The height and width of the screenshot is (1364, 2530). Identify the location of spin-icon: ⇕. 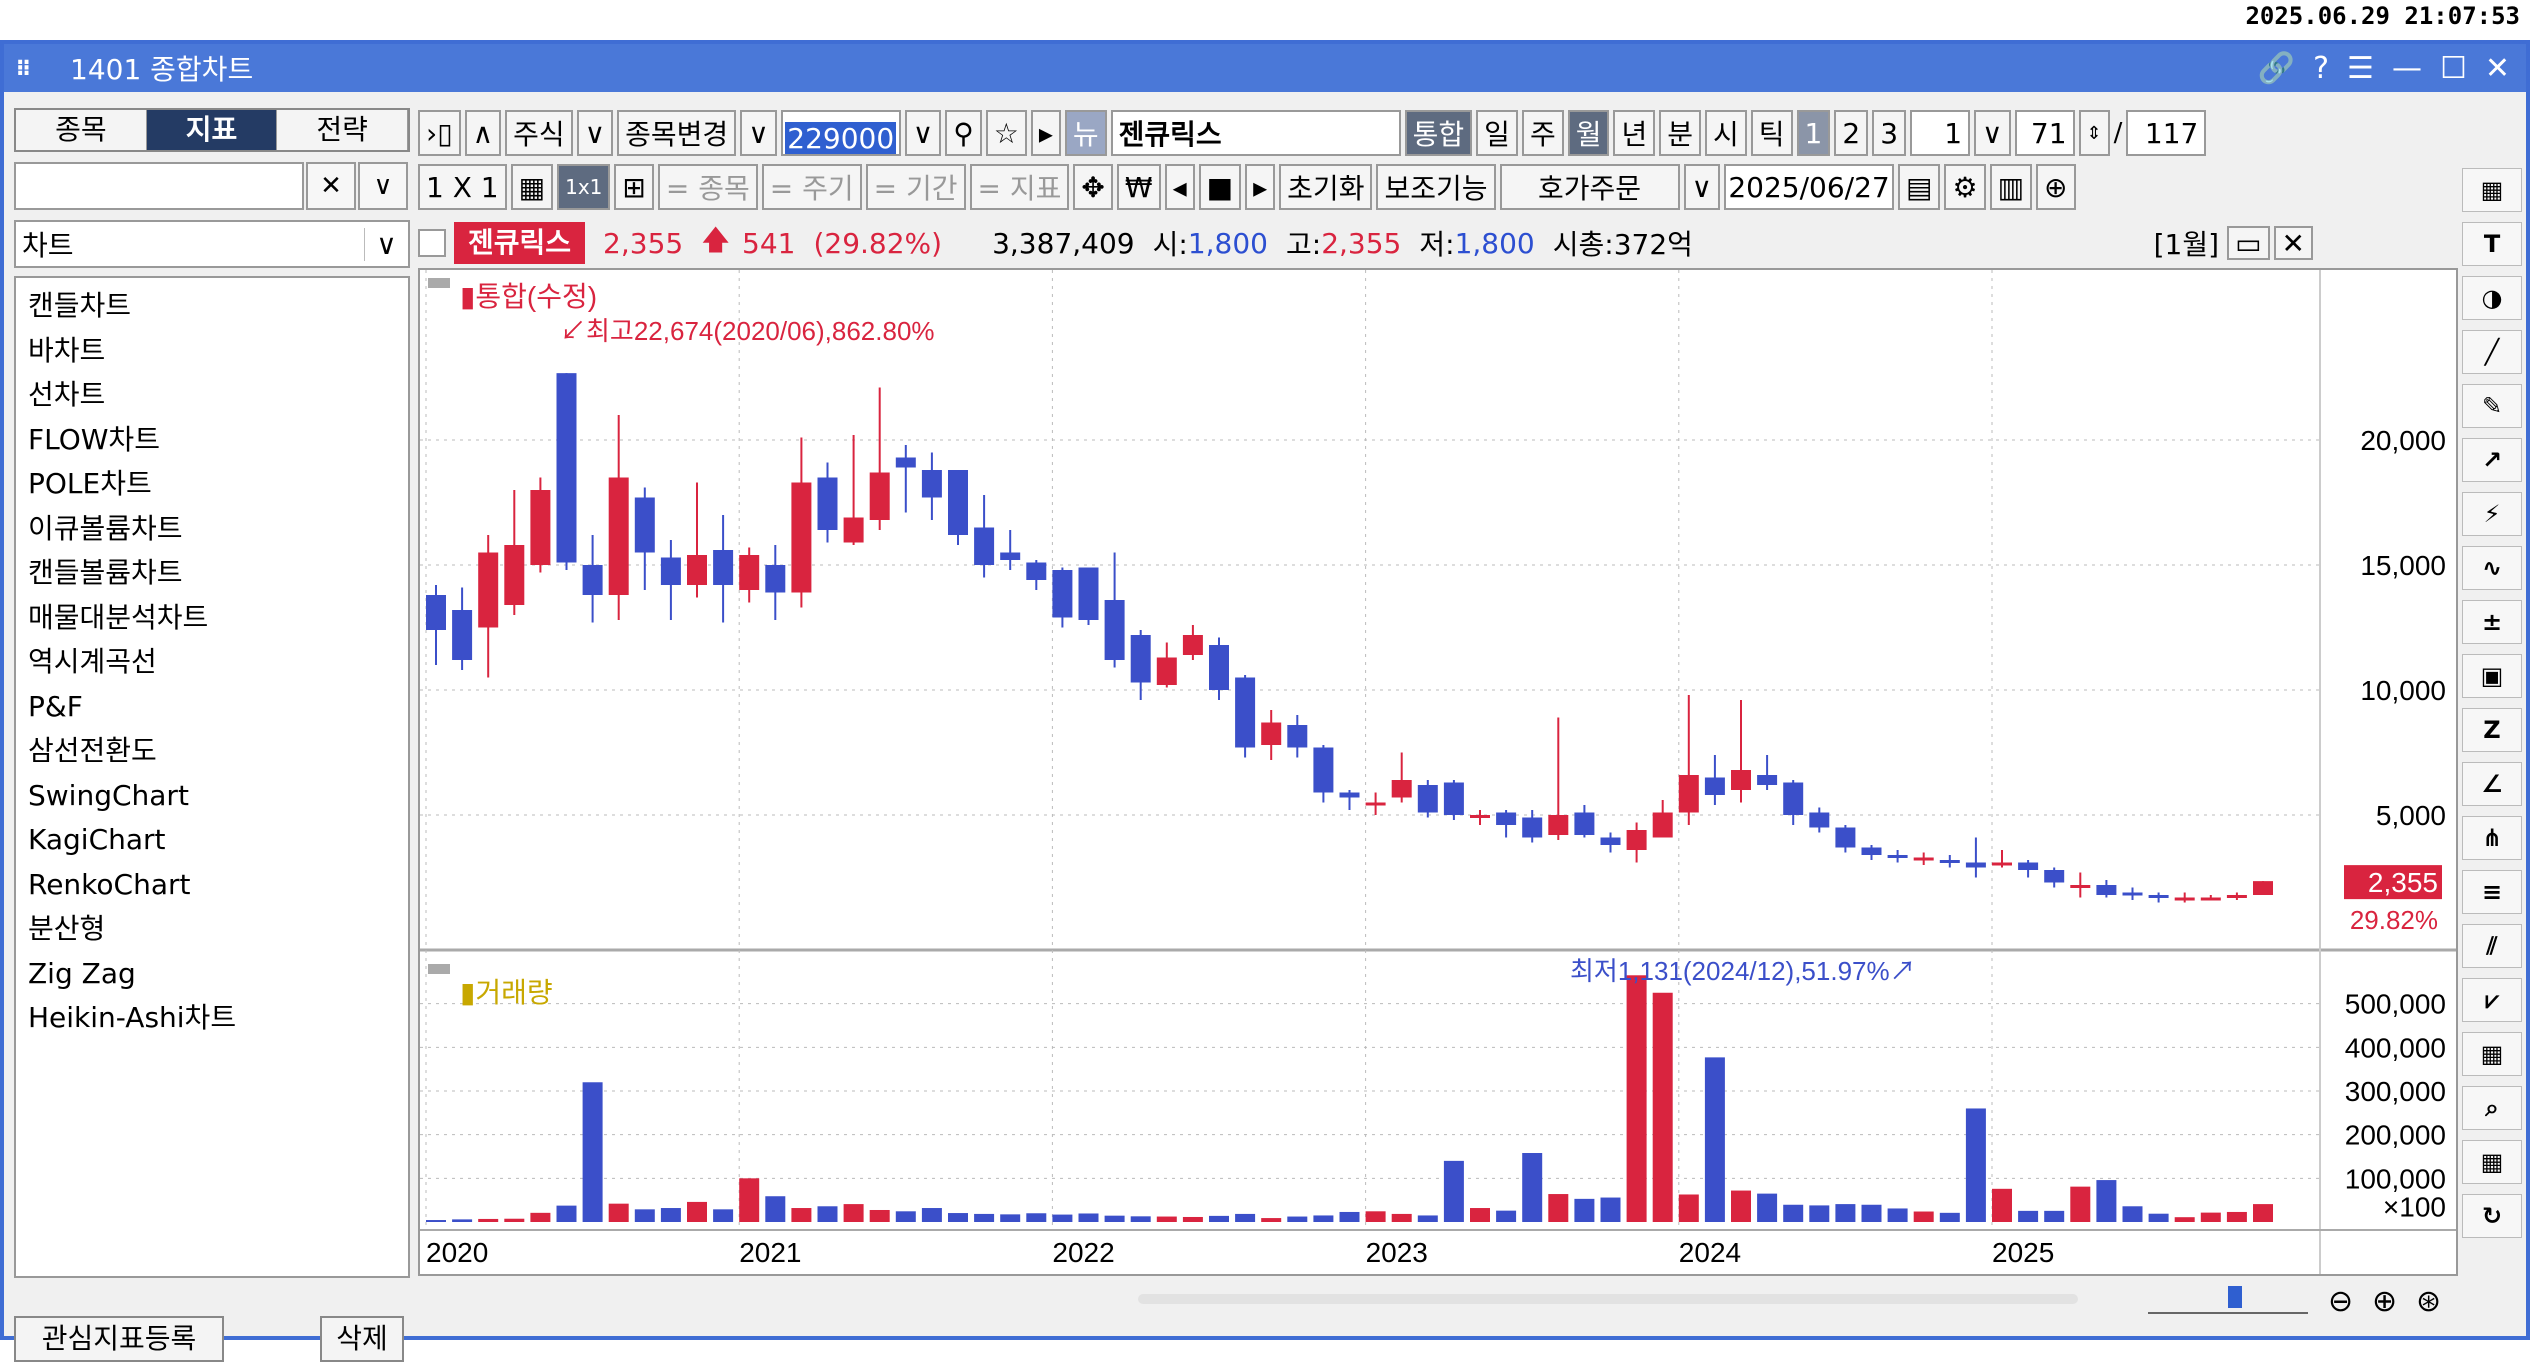
(2094, 133).